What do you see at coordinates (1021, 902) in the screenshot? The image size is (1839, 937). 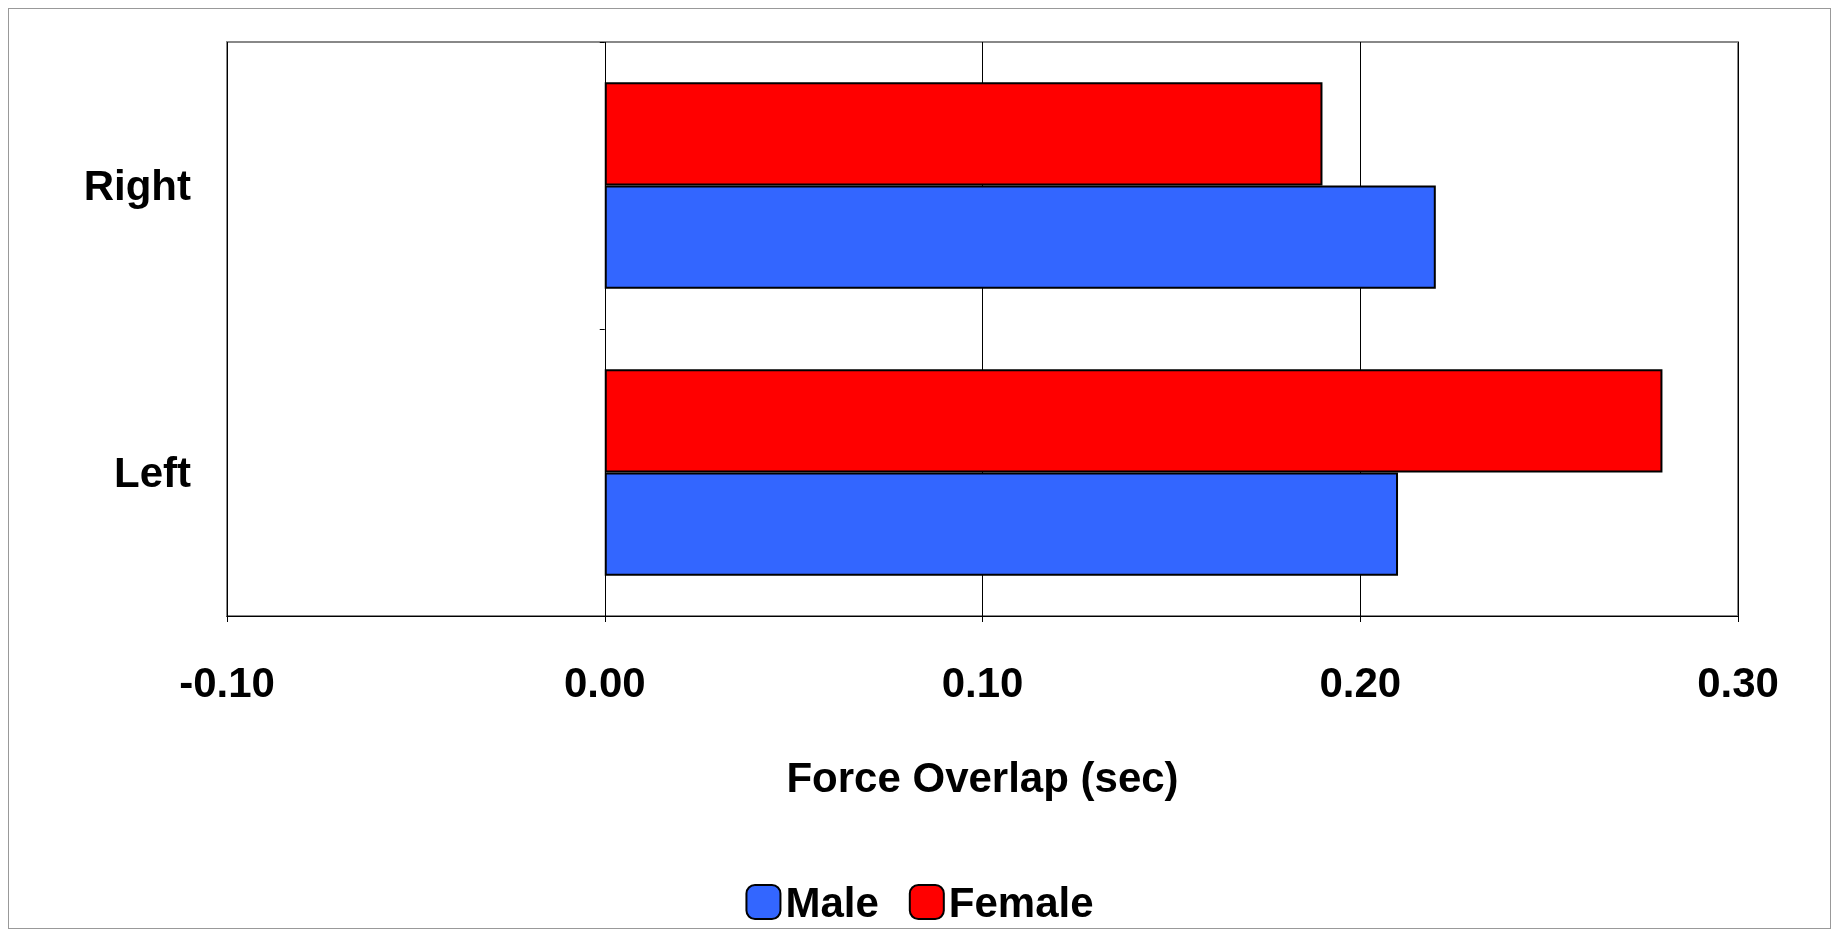 I see `legend-label: Female` at bounding box center [1021, 902].